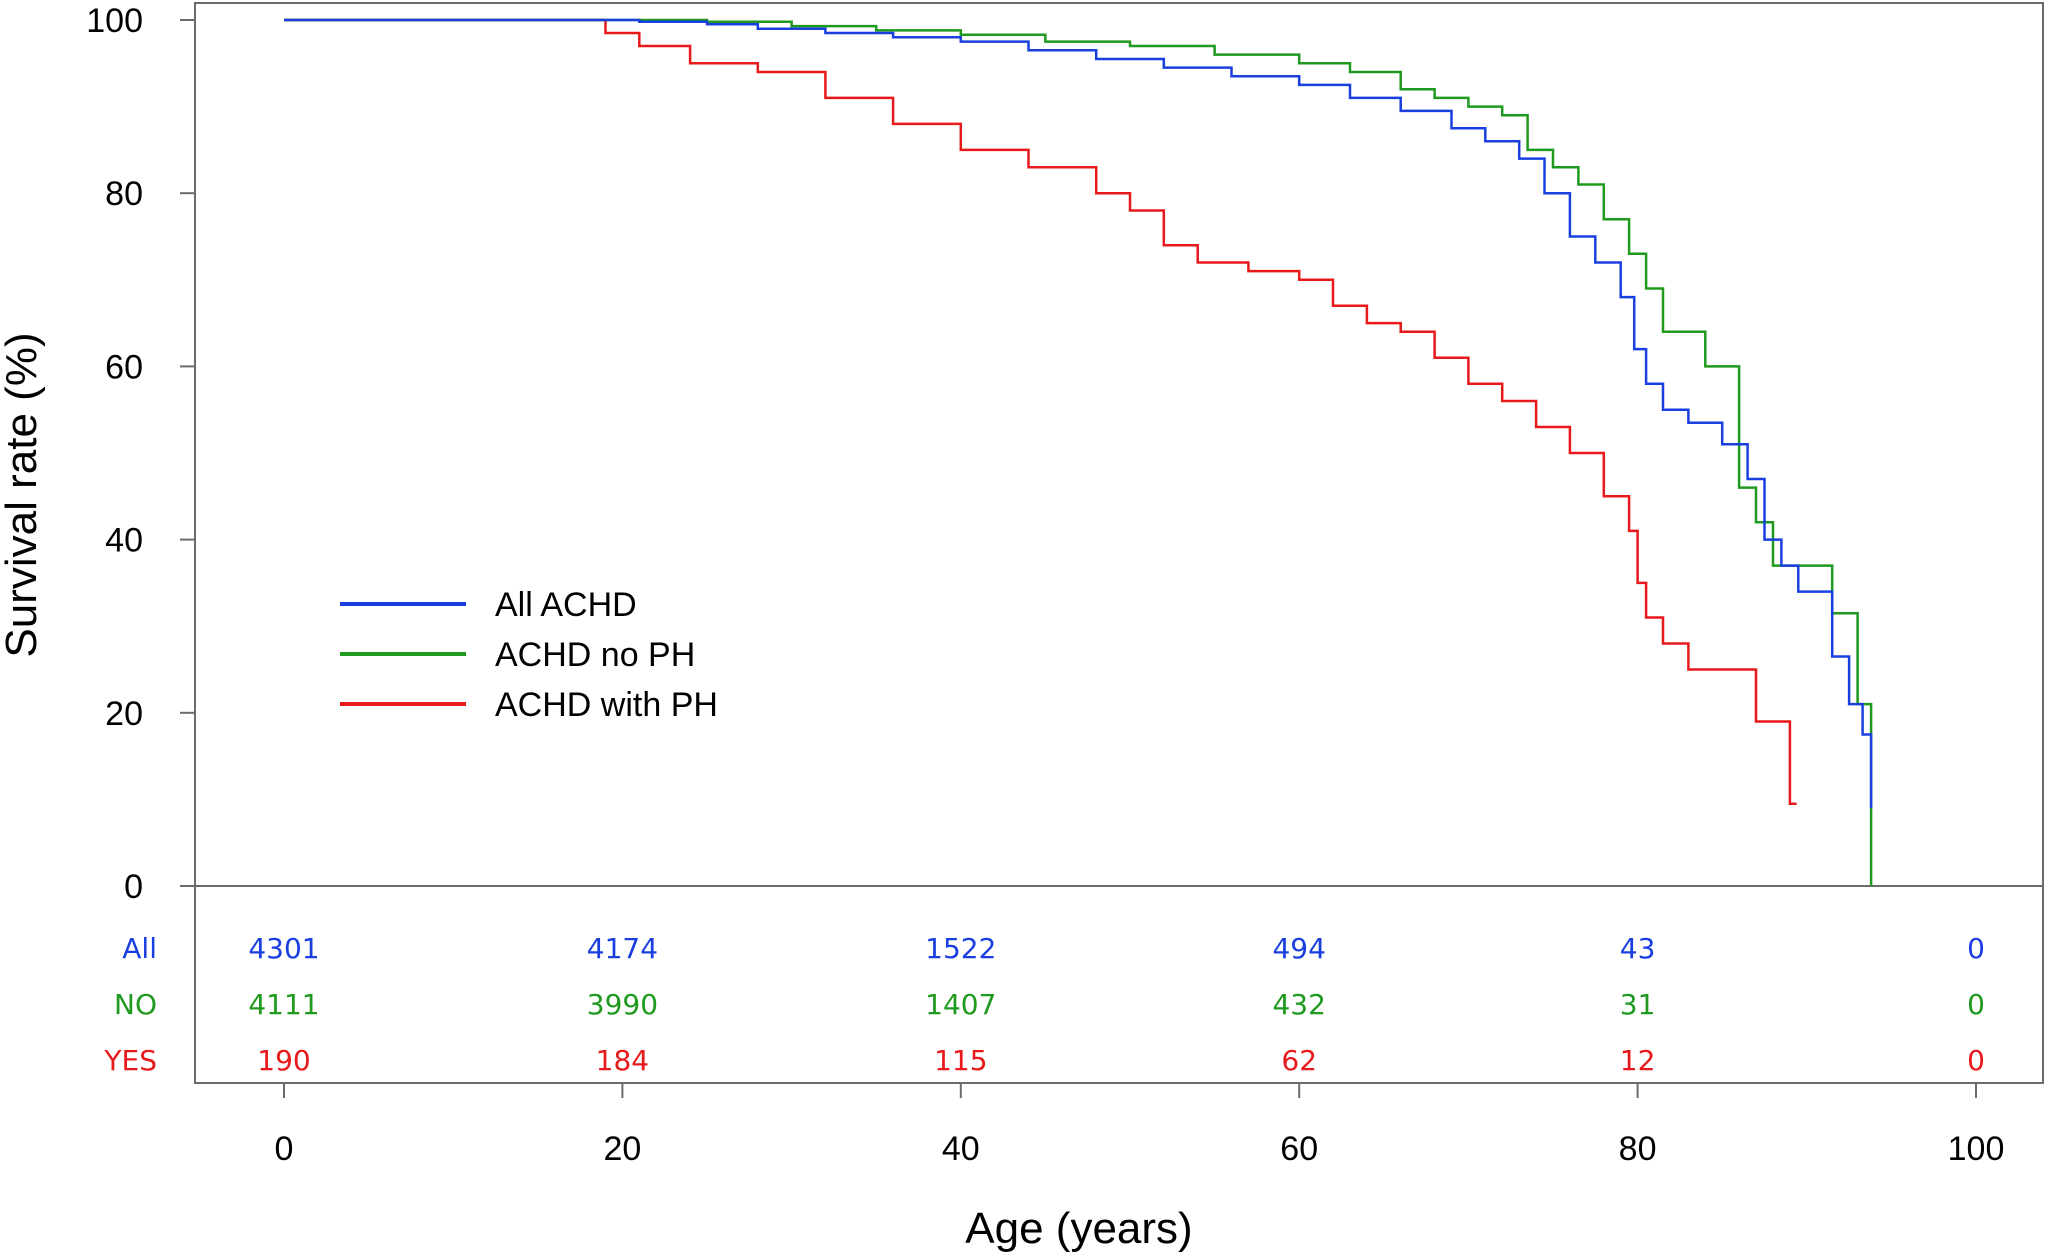  Describe the element at coordinates (133, 887) in the screenshot. I see `y-tick-label-0: 0` at that location.